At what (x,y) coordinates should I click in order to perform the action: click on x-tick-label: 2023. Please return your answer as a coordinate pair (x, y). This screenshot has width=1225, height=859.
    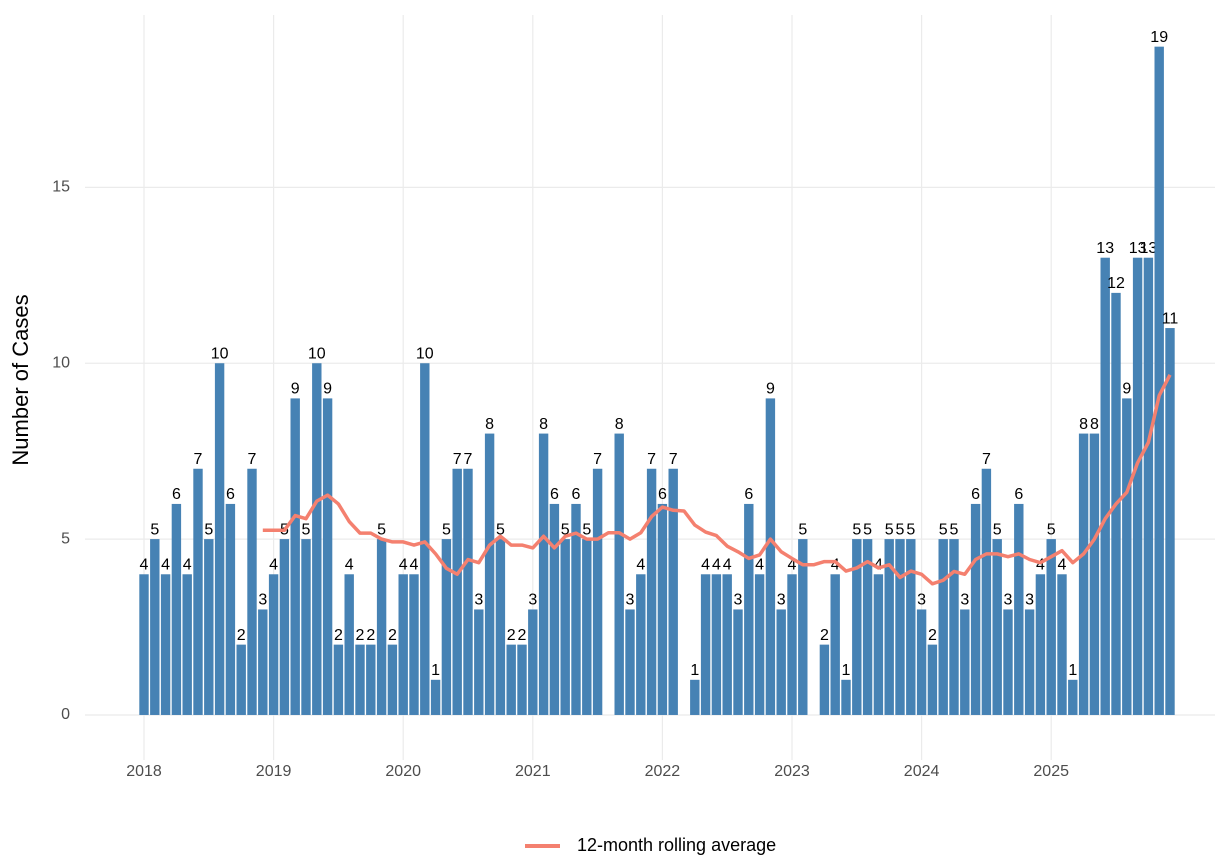
    Looking at the image, I should click on (792, 771).